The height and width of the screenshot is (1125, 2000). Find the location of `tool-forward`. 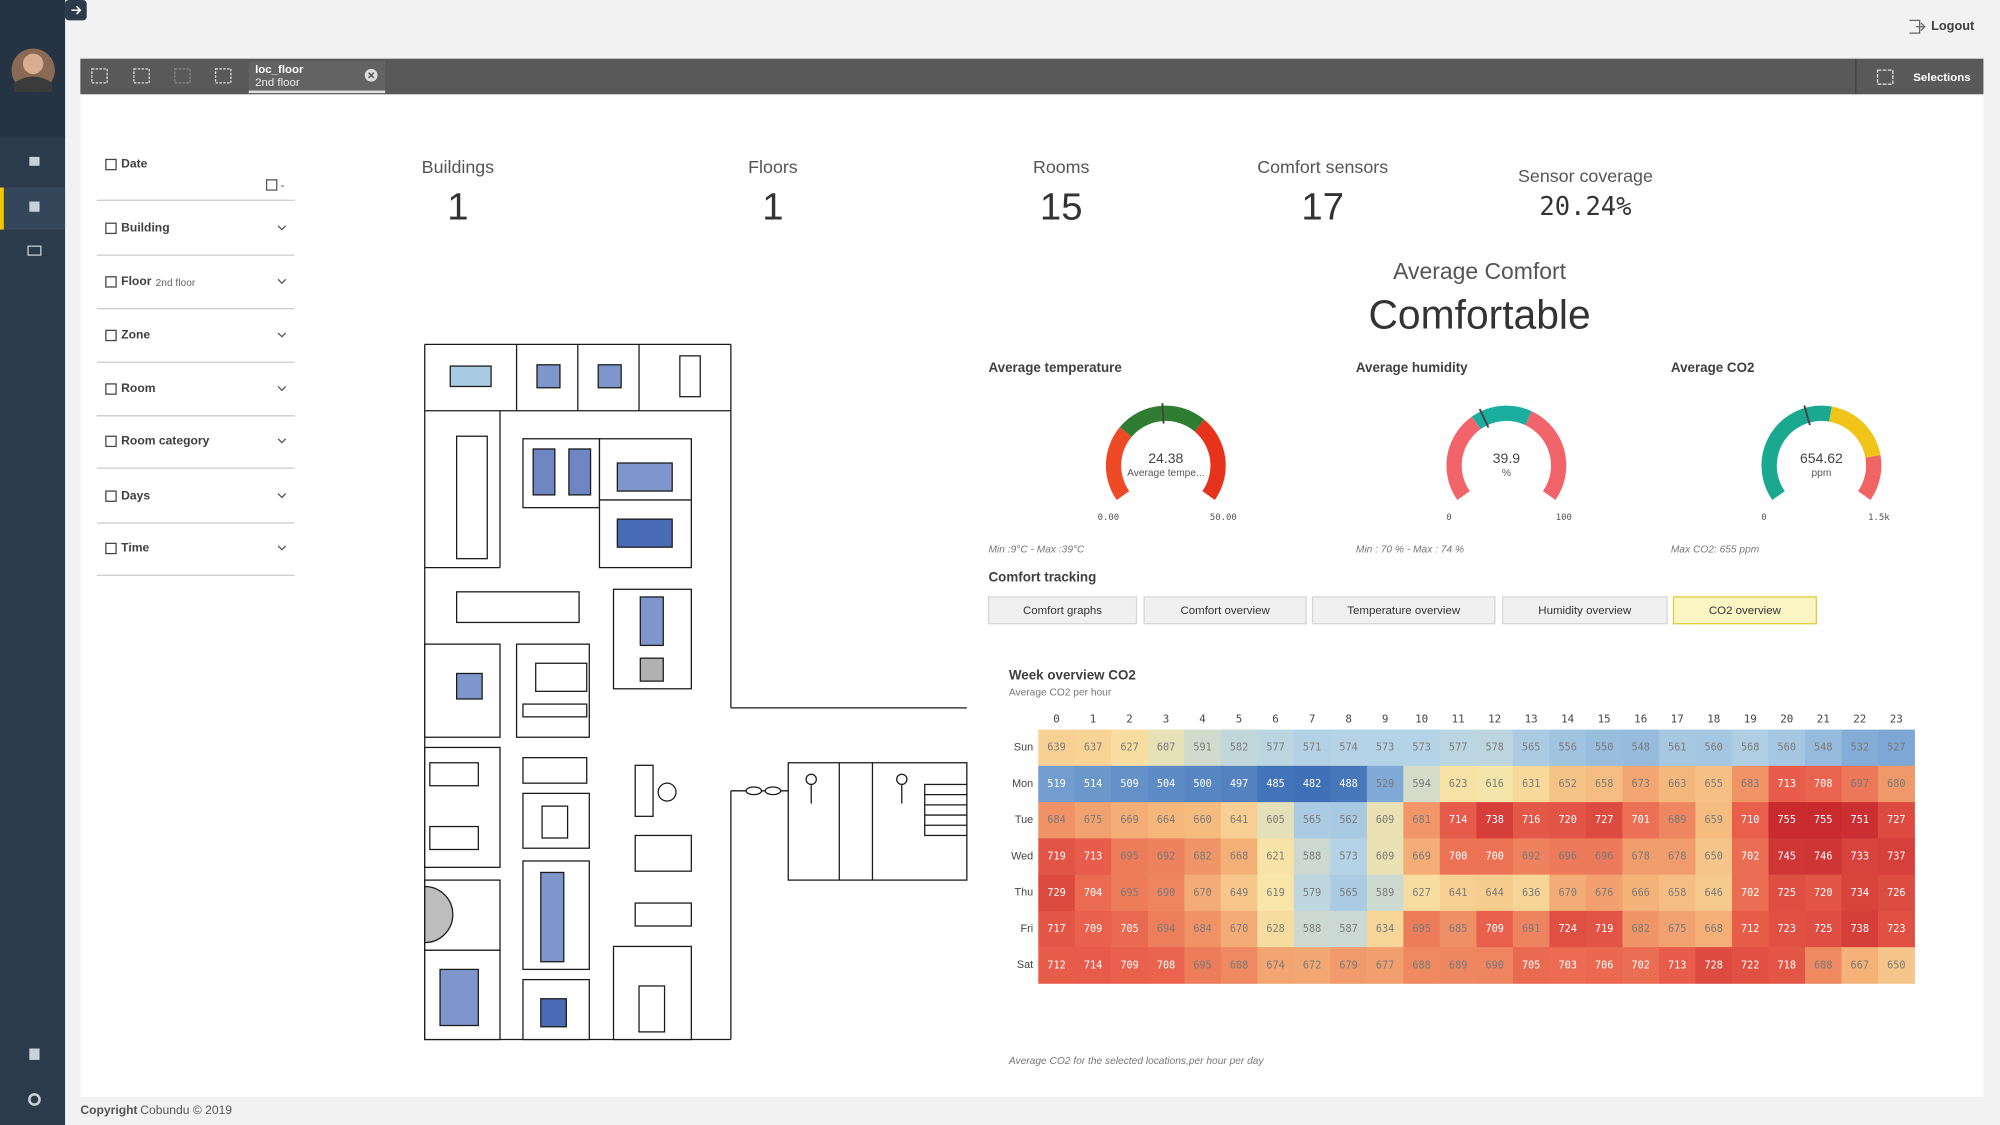

tool-forward is located at coordinates (182, 76).